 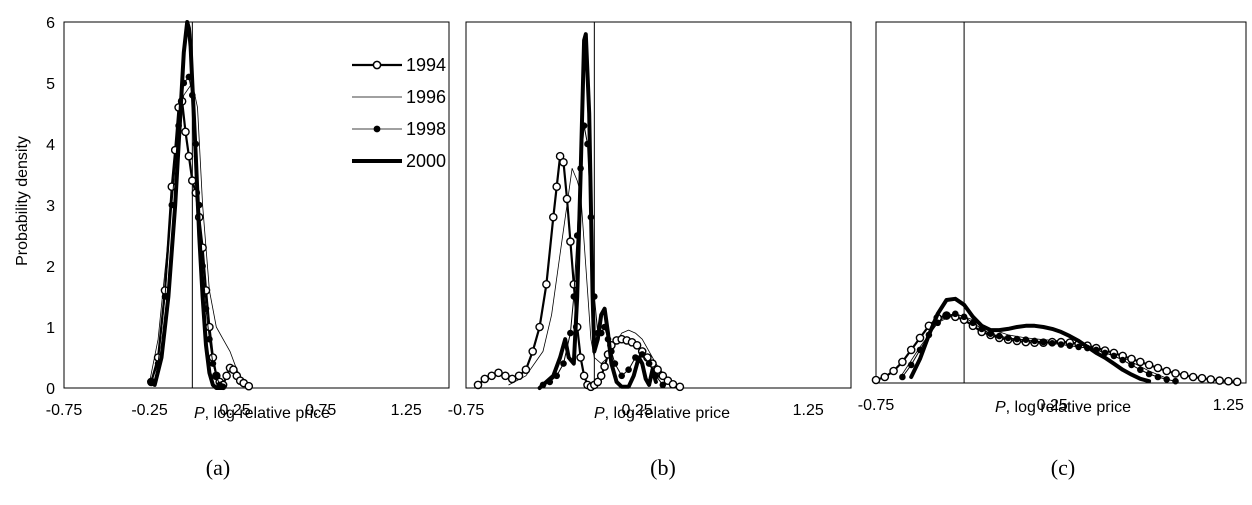 I want to click on y-tick-label: 2, so click(x=50, y=267).